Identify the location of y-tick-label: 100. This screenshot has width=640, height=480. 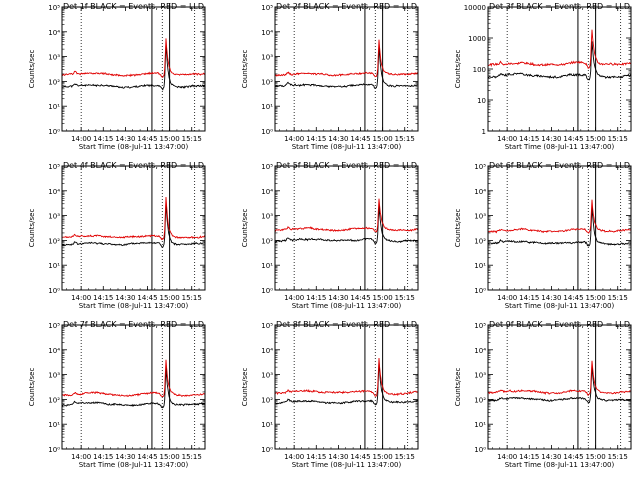
(479, 70).